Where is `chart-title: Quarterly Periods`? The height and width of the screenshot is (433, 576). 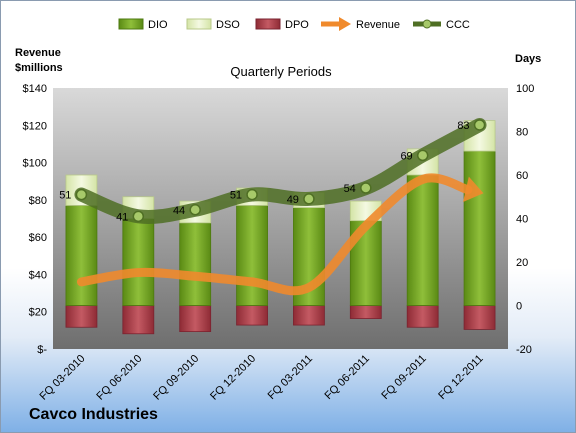
chart-title: Quarterly Periods is located at coordinates (281, 71).